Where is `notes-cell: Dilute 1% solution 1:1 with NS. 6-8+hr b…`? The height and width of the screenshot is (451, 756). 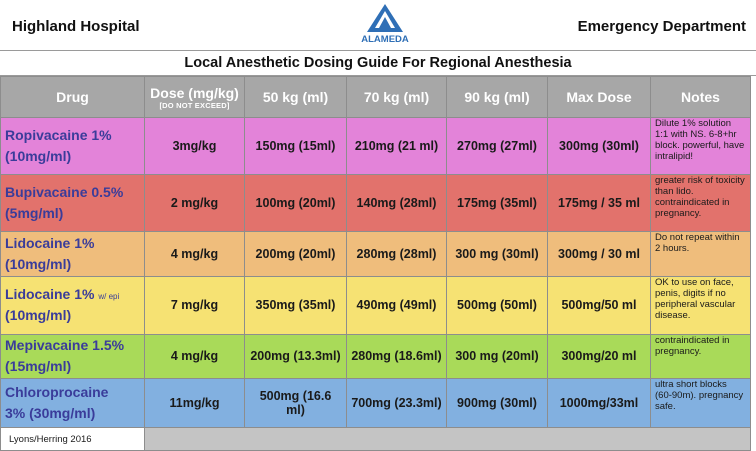 notes-cell: Dilute 1% solution 1:1 with NS. 6-8+hr b… is located at coordinates (700, 146).